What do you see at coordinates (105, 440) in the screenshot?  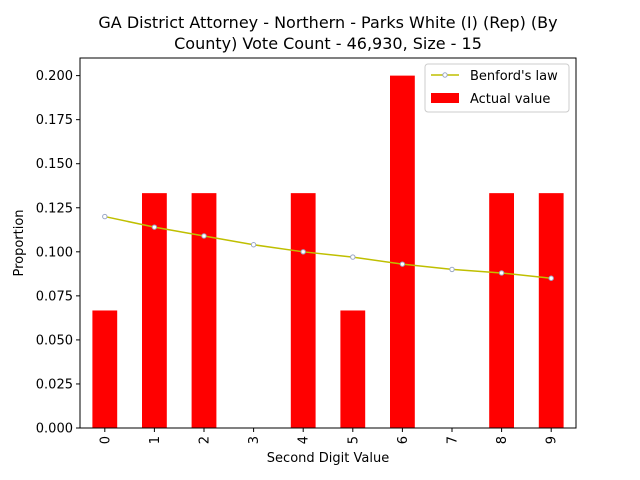 I see `x-tick-label: 0` at bounding box center [105, 440].